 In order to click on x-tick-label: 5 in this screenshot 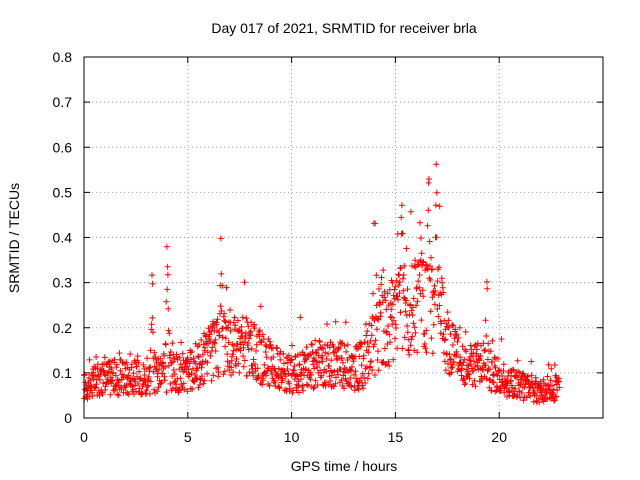, I will do `click(188, 437)`.